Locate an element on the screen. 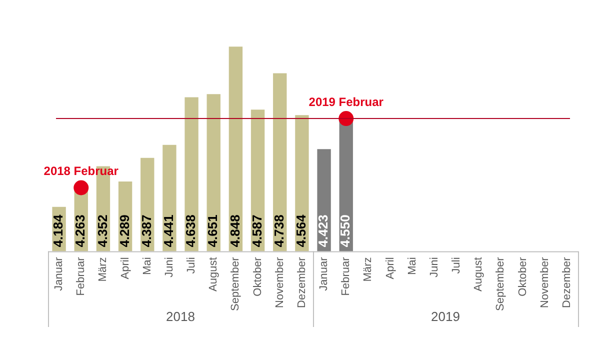  data-label: 4.651 is located at coordinates (212, 231).